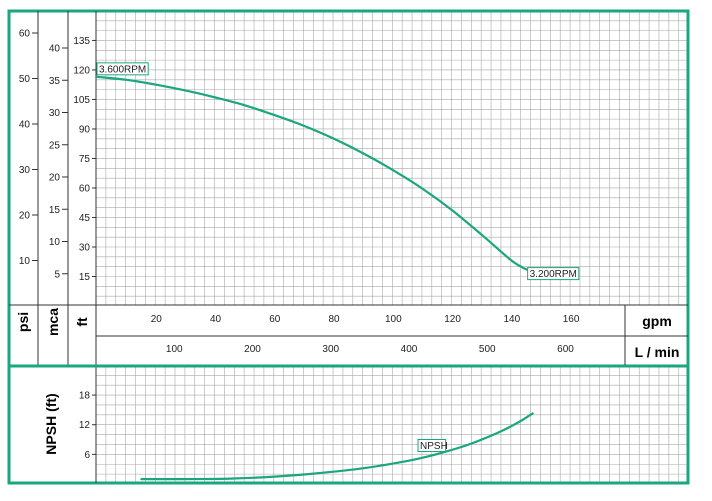  I want to click on ft-tick-label: 75, so click(85, 159).